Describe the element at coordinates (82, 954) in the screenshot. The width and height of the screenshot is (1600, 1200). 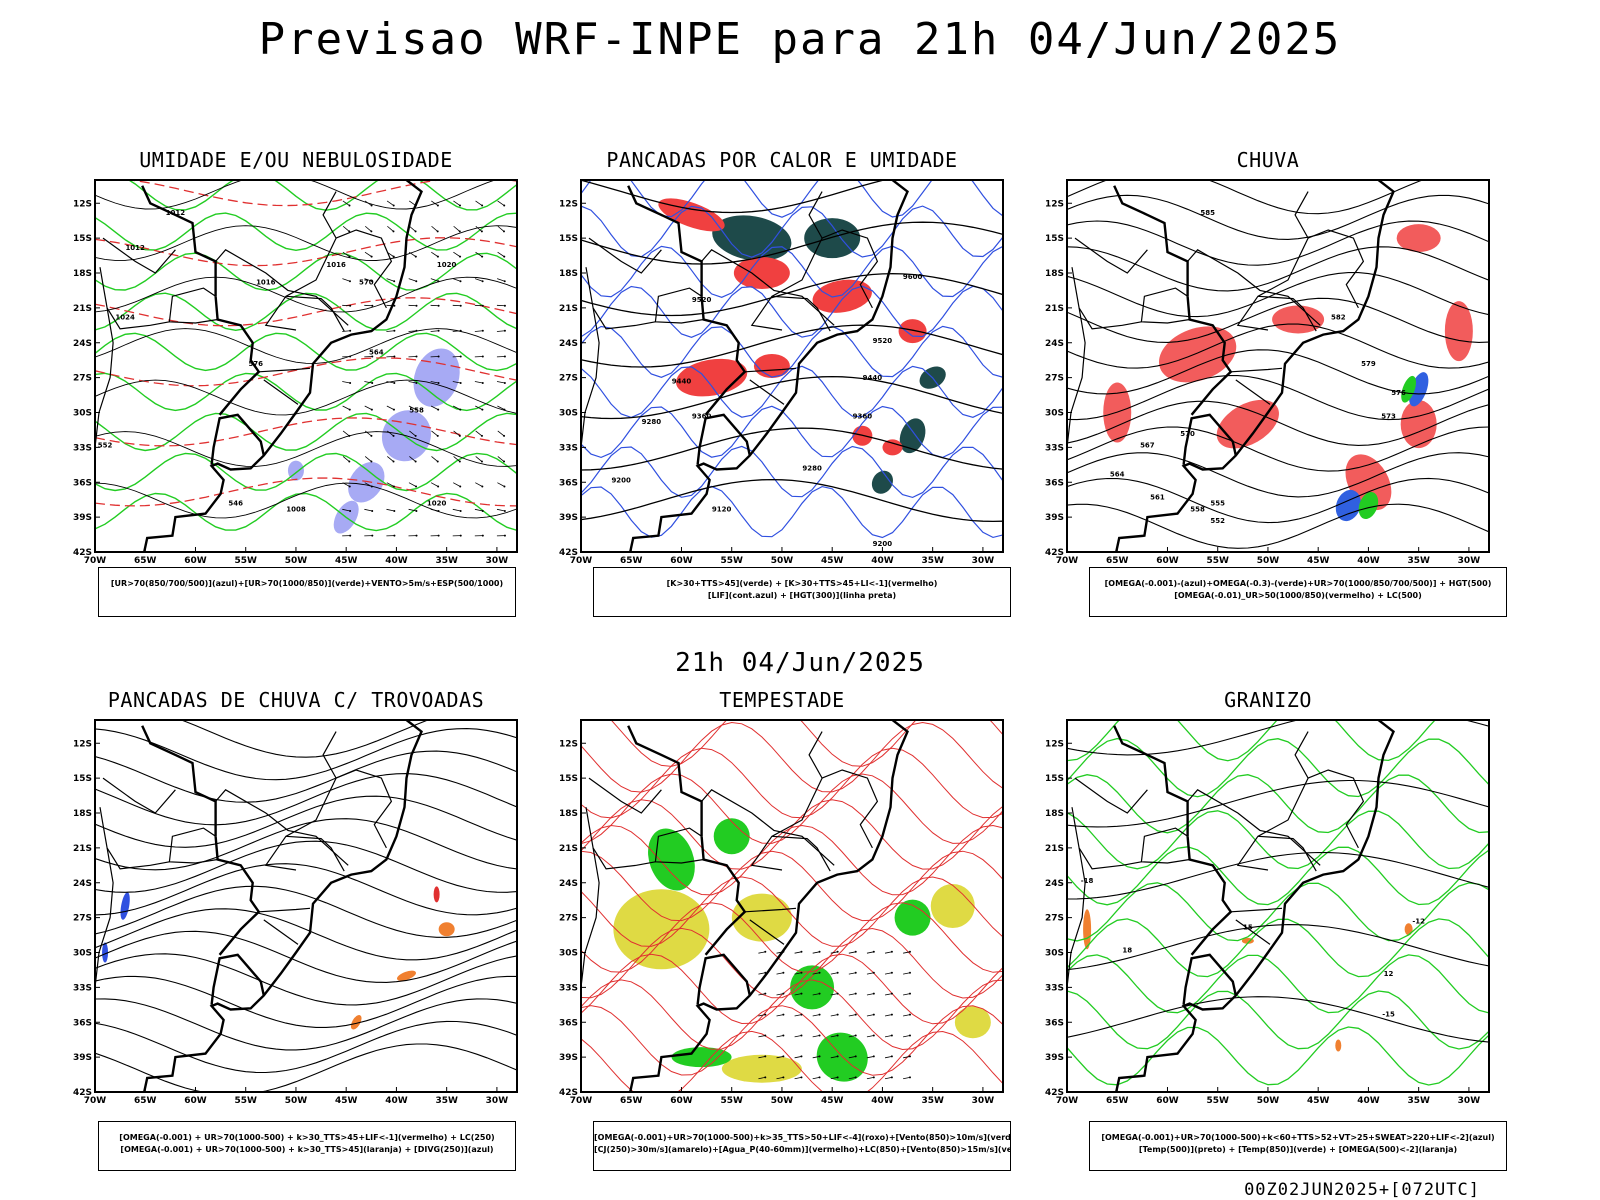
I see `lat-label: 30S` at that location.